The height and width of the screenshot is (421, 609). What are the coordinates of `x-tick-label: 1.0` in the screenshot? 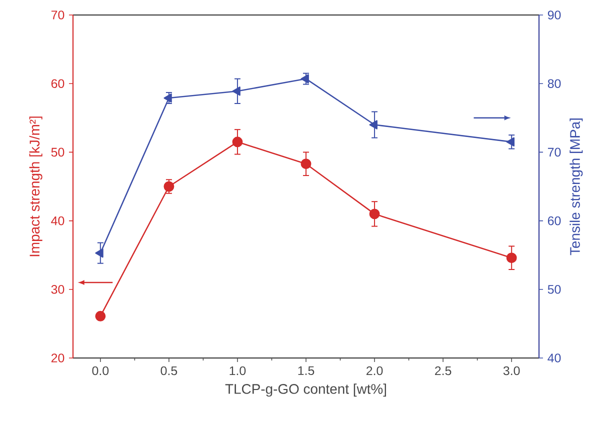 It's located at (238, 371).